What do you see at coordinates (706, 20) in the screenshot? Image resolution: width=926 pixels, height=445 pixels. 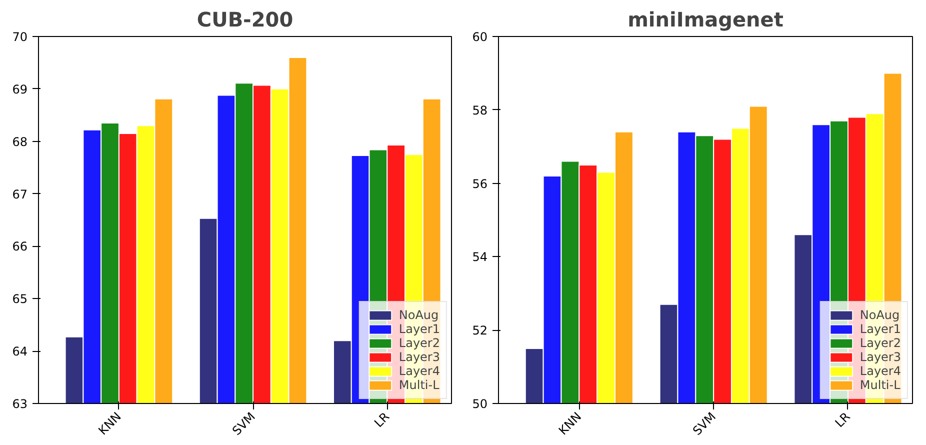 I see `chart-title: miniImagenet` at bounding box center [706, 20].